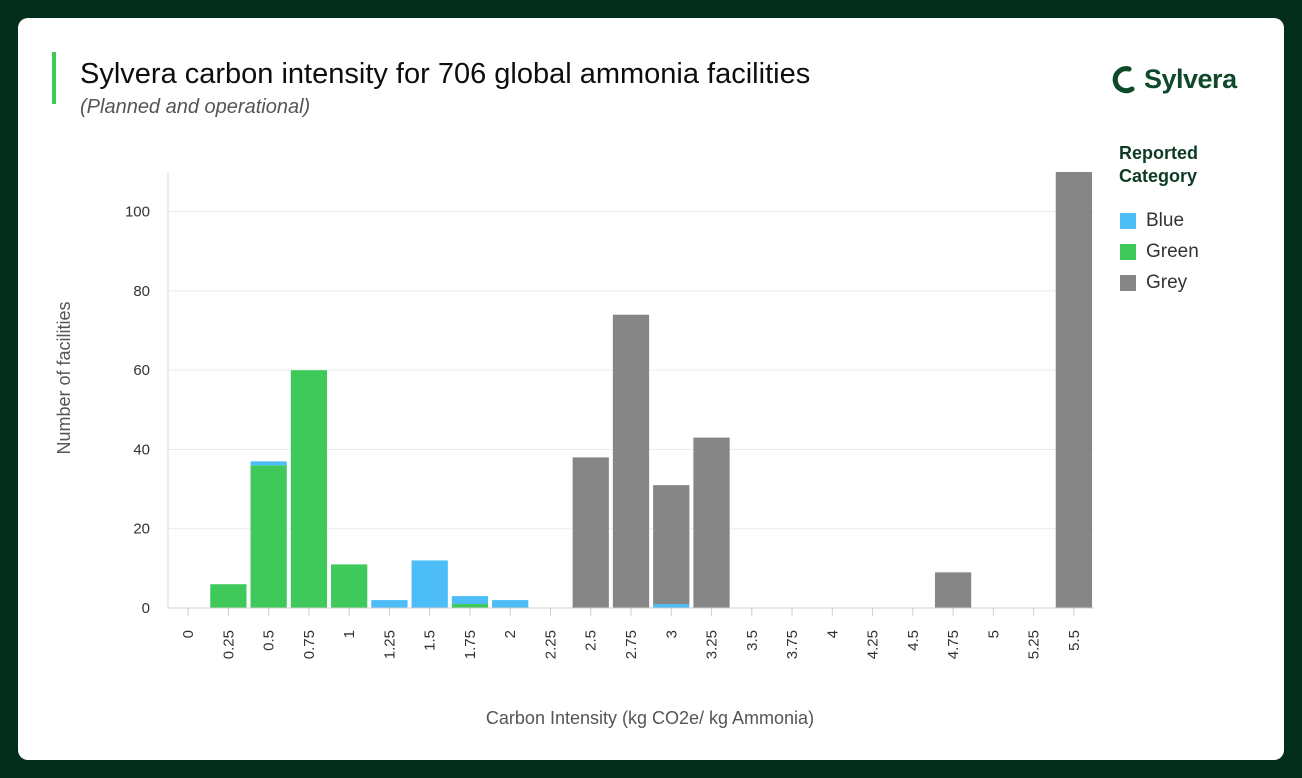  Describe the element at coordinates (953, 644) in the screenshot. I see `x-tick-label: 4.75` at that location.